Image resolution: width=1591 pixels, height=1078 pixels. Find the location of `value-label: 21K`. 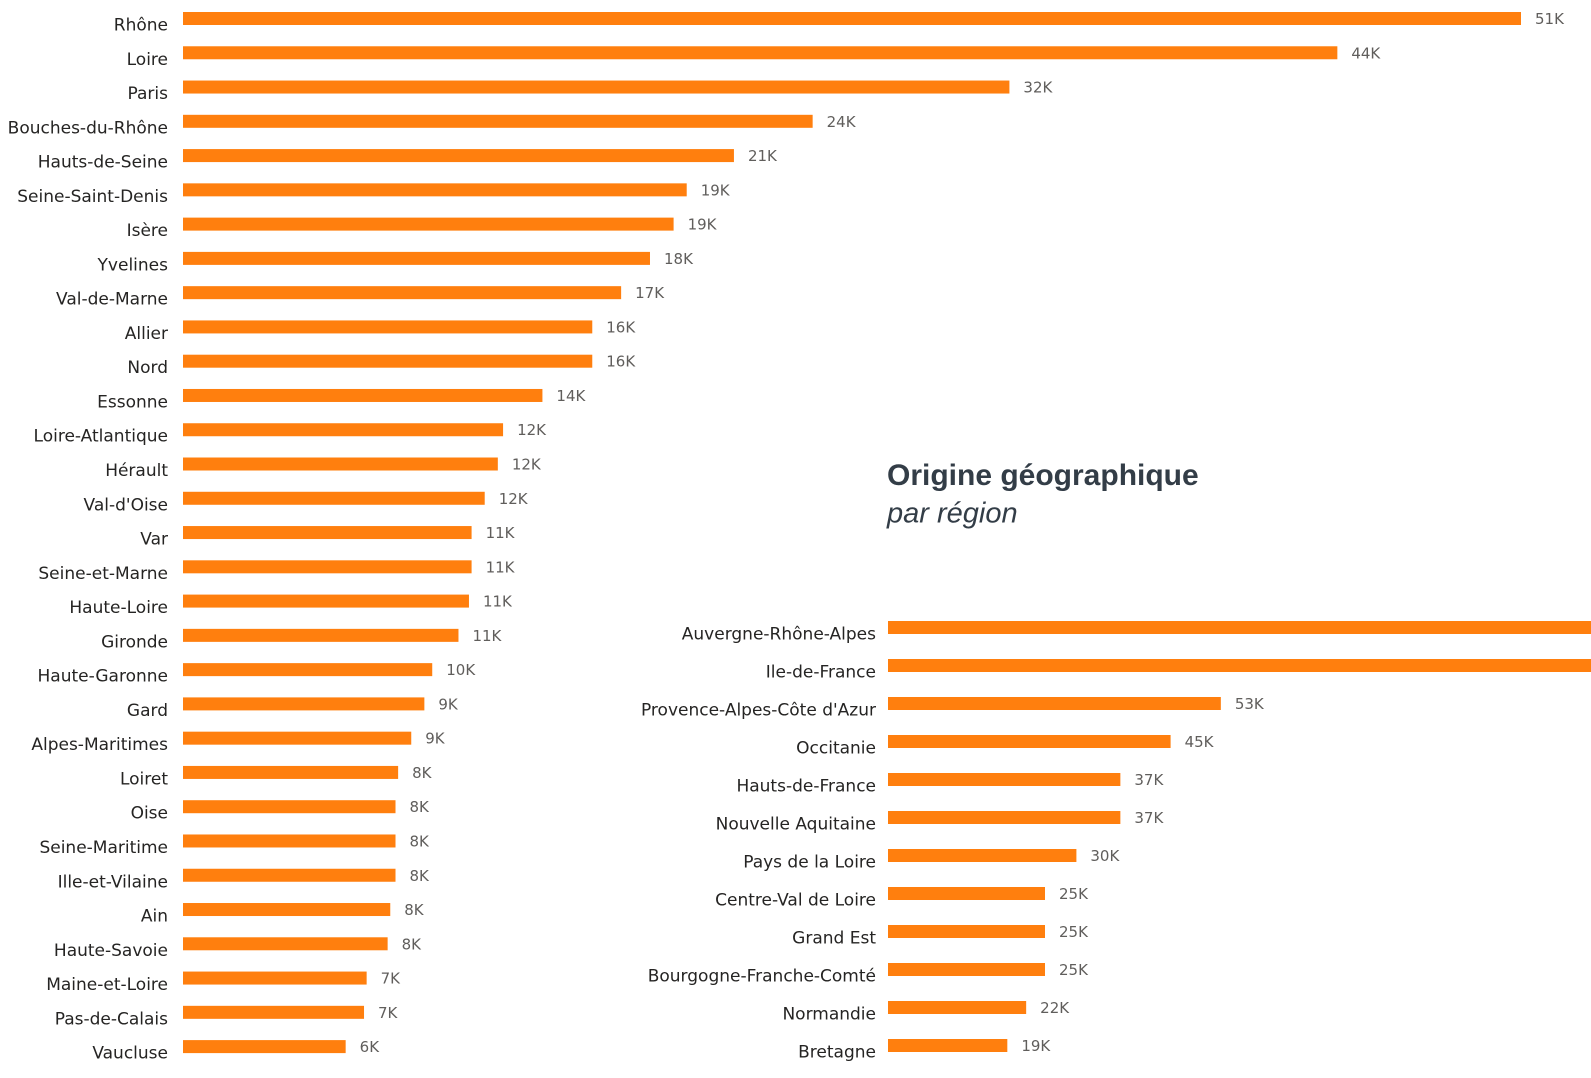

value-label: 21K is located at coordinates (763, 156).